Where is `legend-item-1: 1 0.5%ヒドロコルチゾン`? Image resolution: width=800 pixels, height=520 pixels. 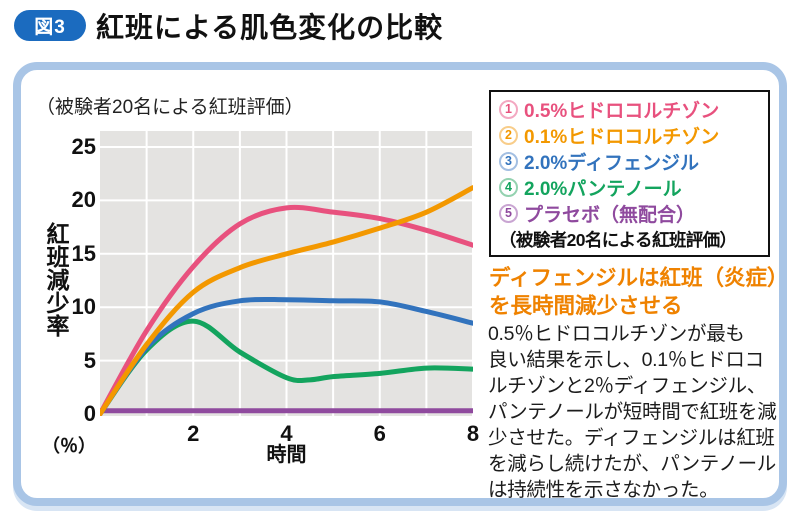 legend-item-1: 1 0.5%ヒドロコルチゾン is located at coordinates (629, 109).